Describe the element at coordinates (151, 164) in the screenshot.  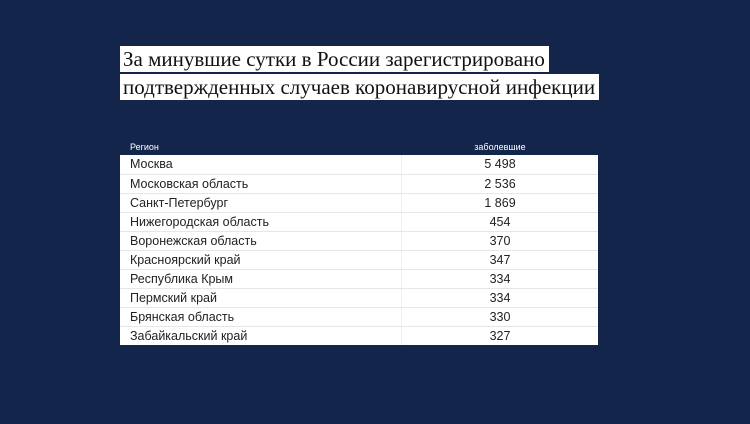
I see `cell-region: Москва` at that location.